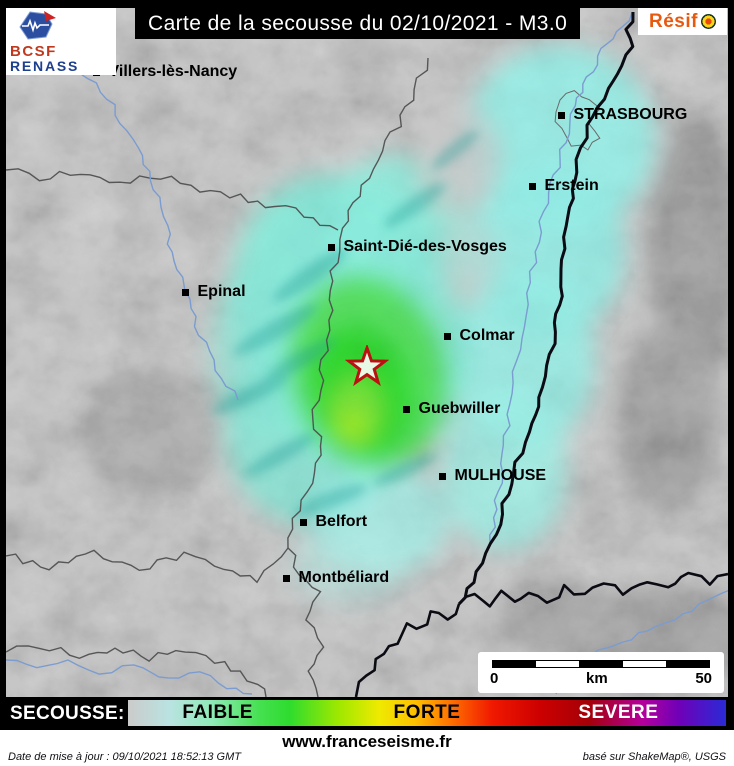 Image resolution: width=734 pixels, height=766 pixels. What do you see at coordinates (577, 120) in the screenshot?
I see `strasbourg-outline` at bounding box center [577, 120].